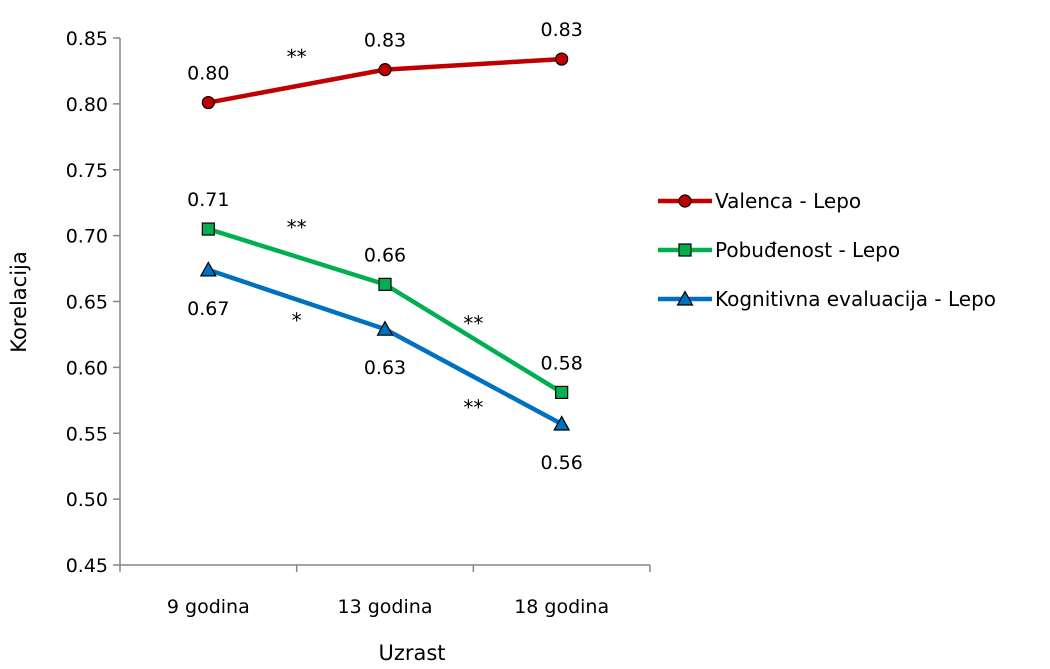 The height and width of the screenshot is (669, 1050). I want to click on data-label: 0.56, so click(562, 463).